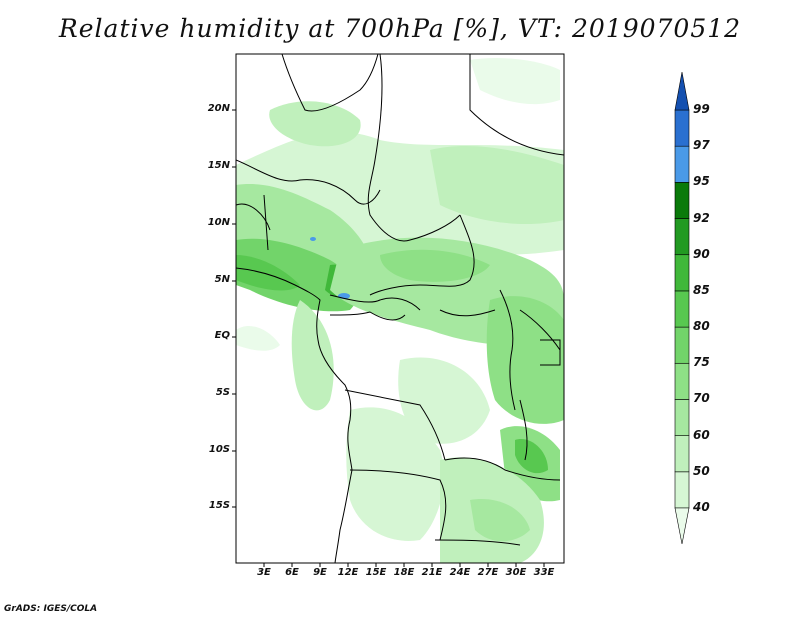  I want to click on colorbar-label: 85, so click(701, 289).